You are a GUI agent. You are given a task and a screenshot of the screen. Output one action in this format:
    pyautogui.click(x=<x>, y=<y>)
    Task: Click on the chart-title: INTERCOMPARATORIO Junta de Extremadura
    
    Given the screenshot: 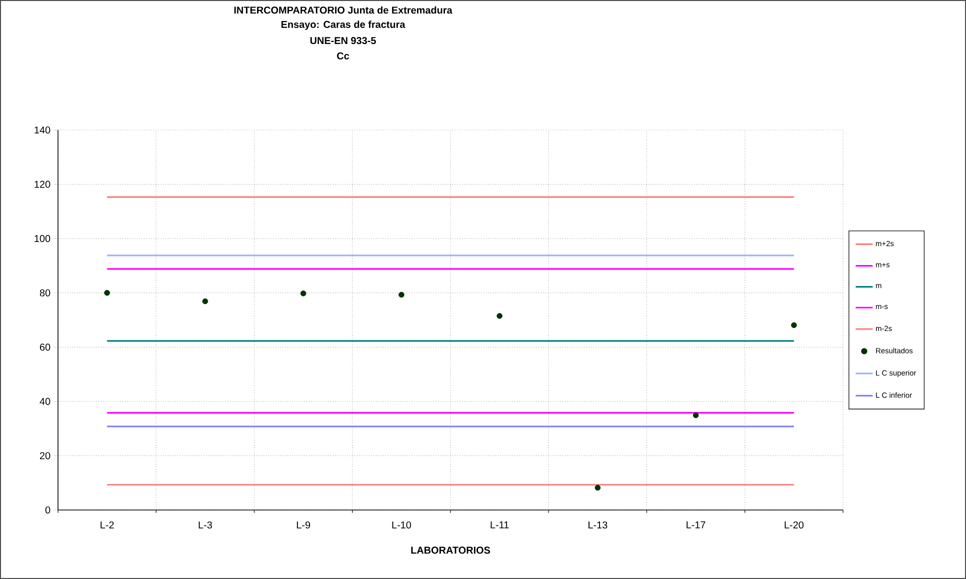 What is the action you would take?
    pyautogui.click(x=343, y=10)
    